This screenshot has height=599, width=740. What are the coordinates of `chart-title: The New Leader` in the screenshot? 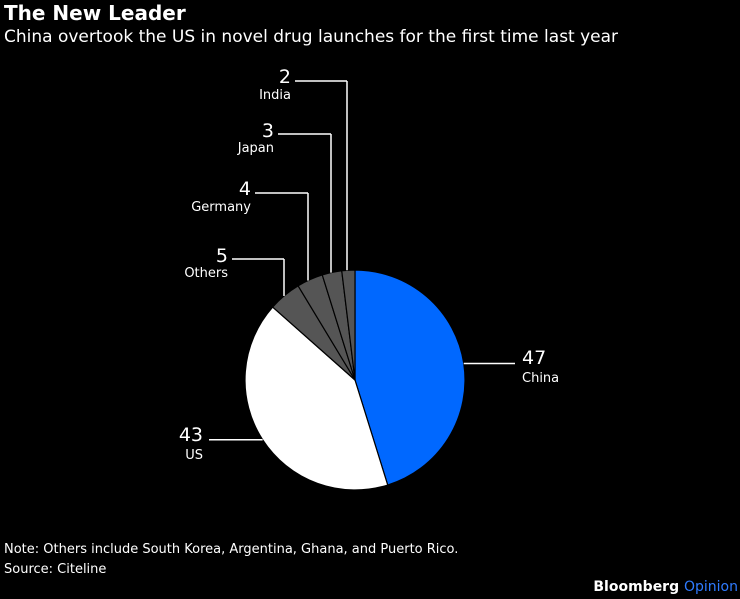 It's located at (95, 13).